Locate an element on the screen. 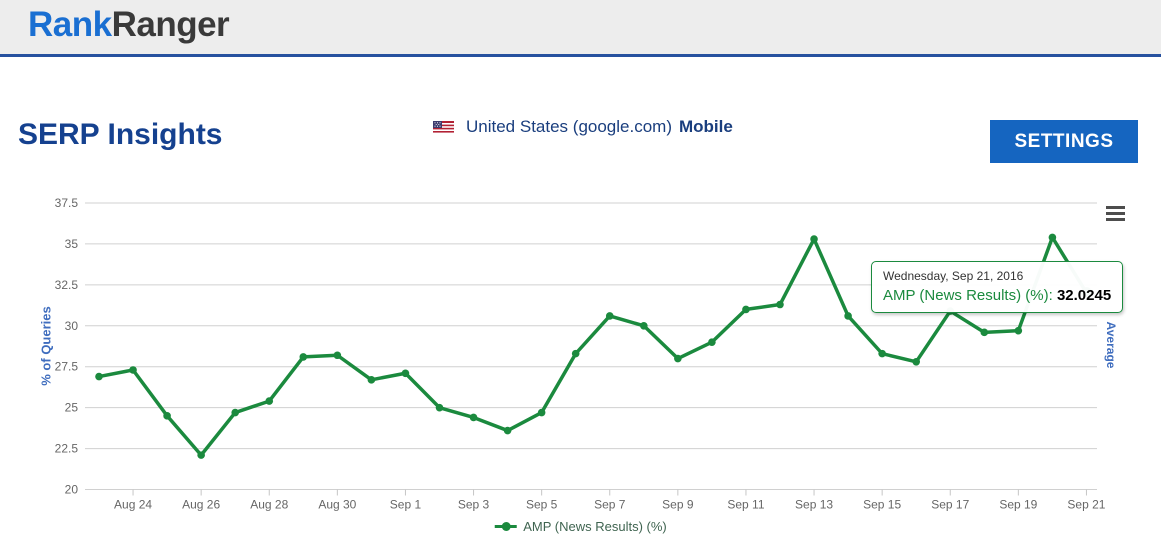  legend-label: AMP (News Results) (%) is located at coordinates (595, 526).